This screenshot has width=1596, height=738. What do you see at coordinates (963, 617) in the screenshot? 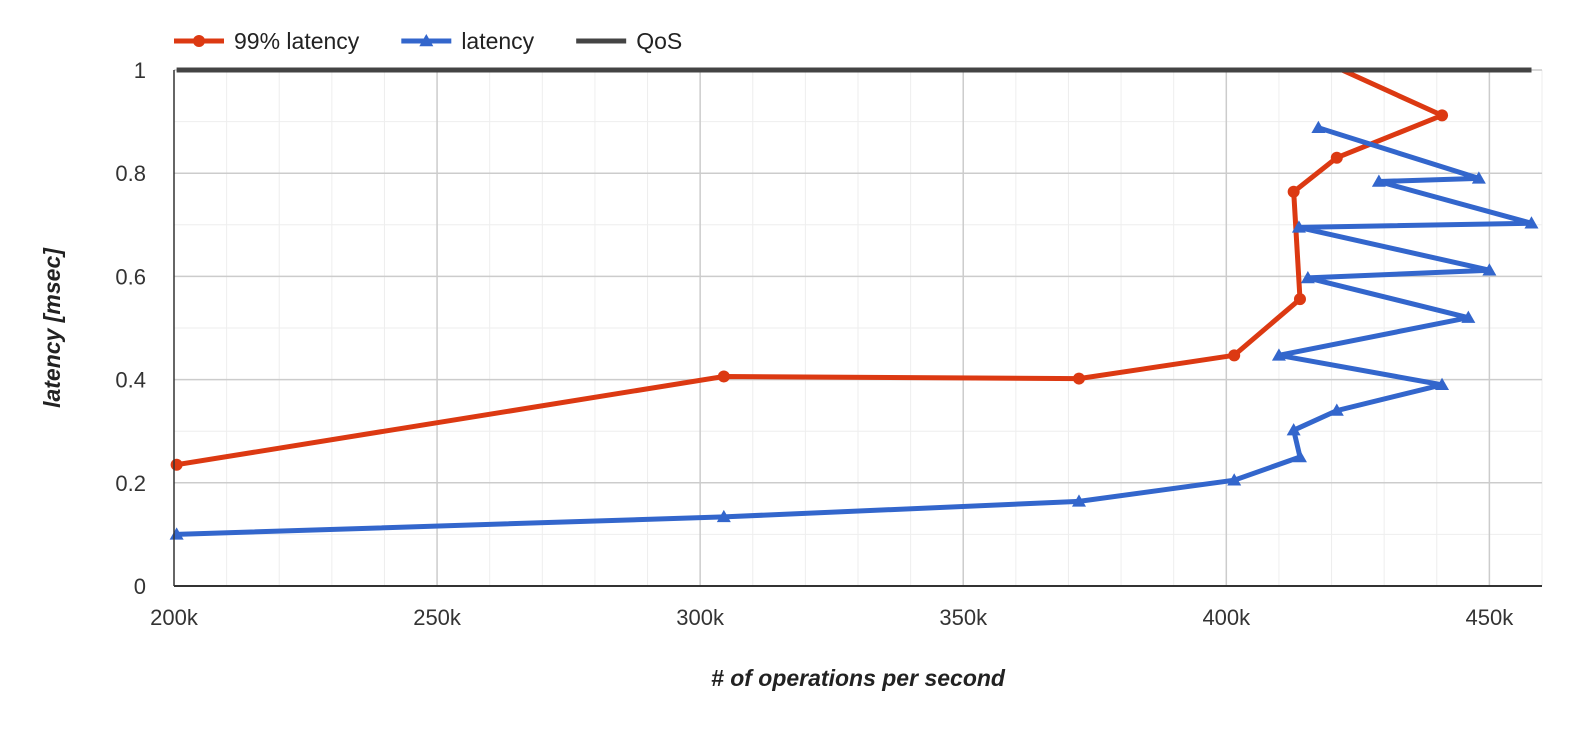
I see `x-tick-label: 350k` at bounding box center [963, 617].